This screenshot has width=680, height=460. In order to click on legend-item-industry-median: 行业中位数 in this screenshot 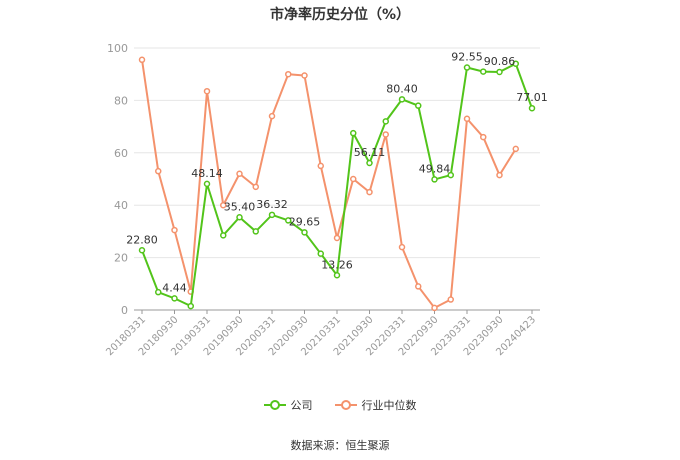, I will do `click(375, 405)`.